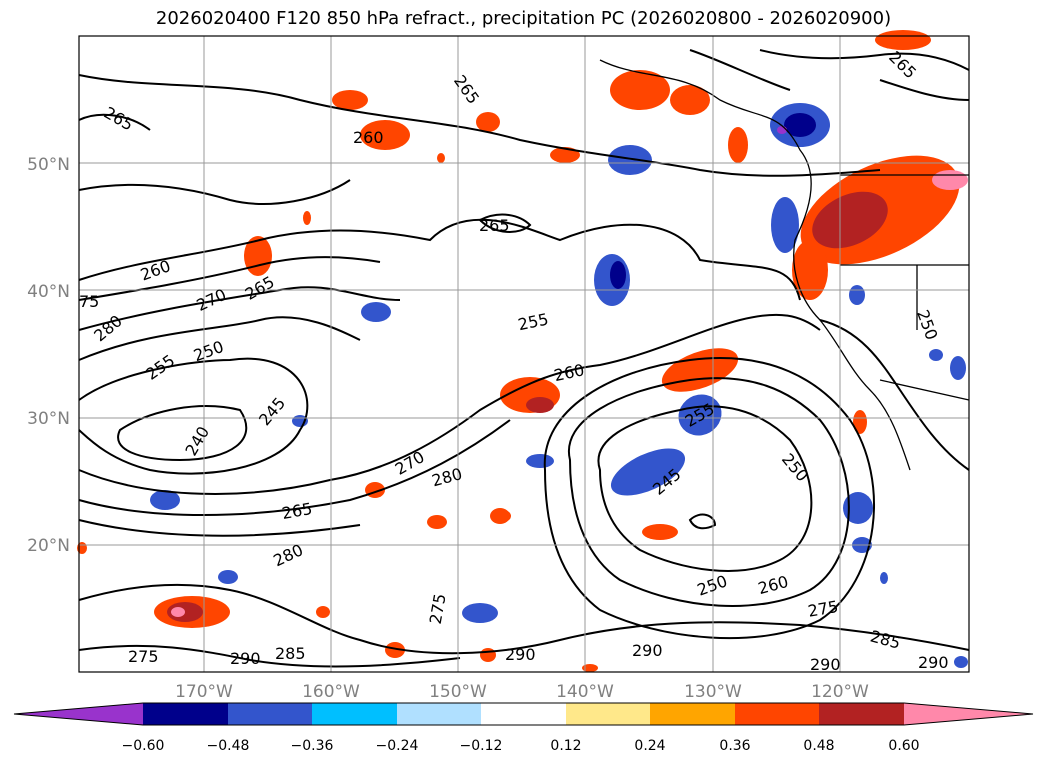  What do you see at coordinates (818, 746) in the screenshot?
I see `colorbar-tick: 0.48` at bounding box center [818, 746].